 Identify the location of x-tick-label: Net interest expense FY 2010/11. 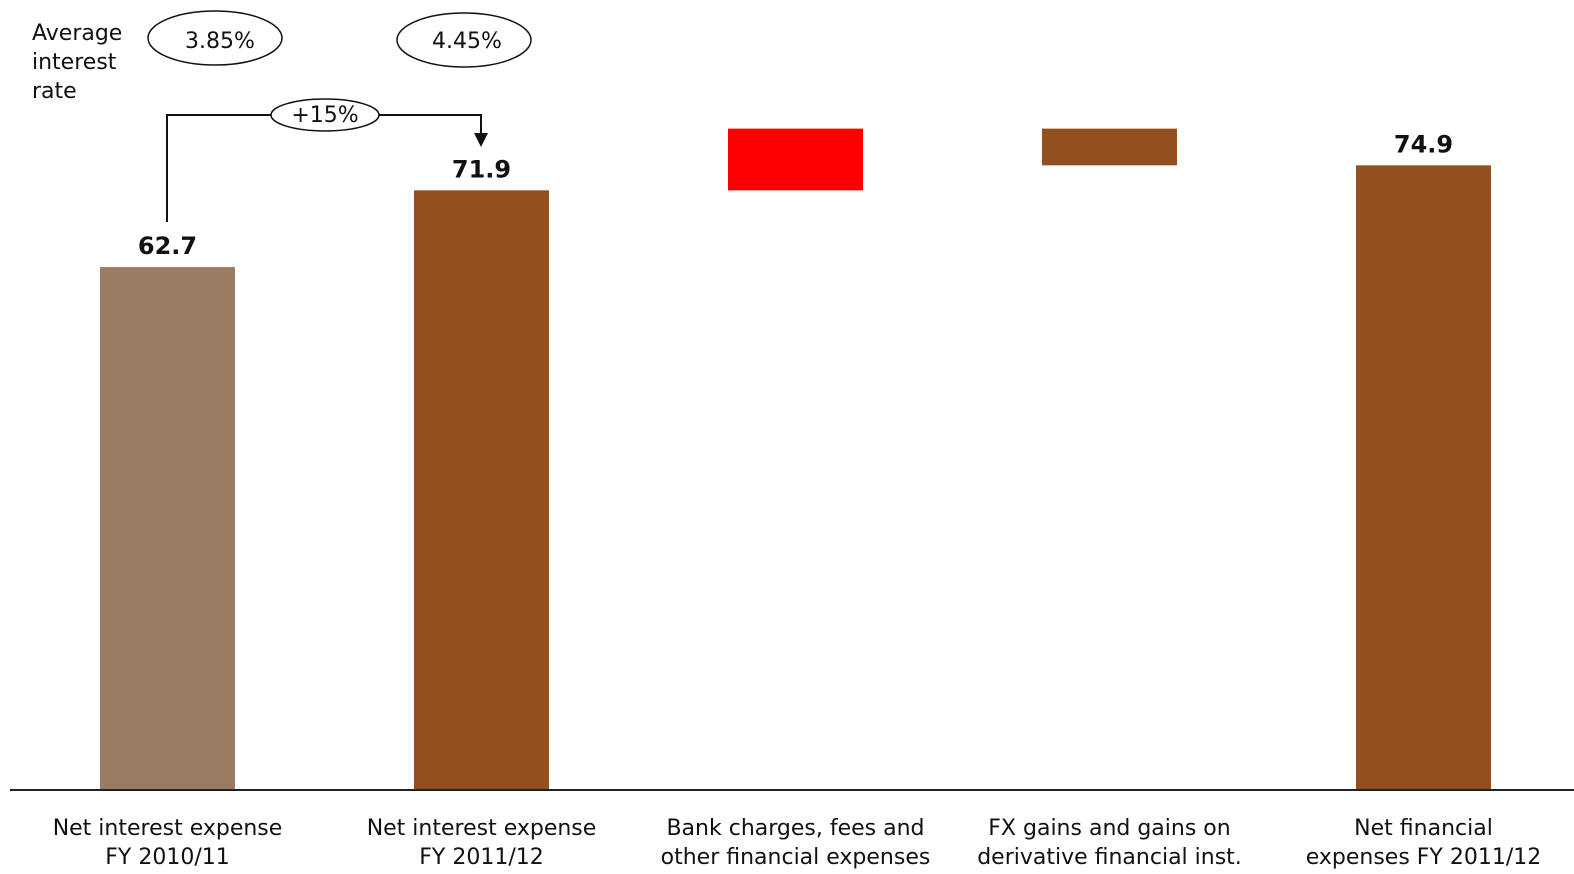
(168, 843).